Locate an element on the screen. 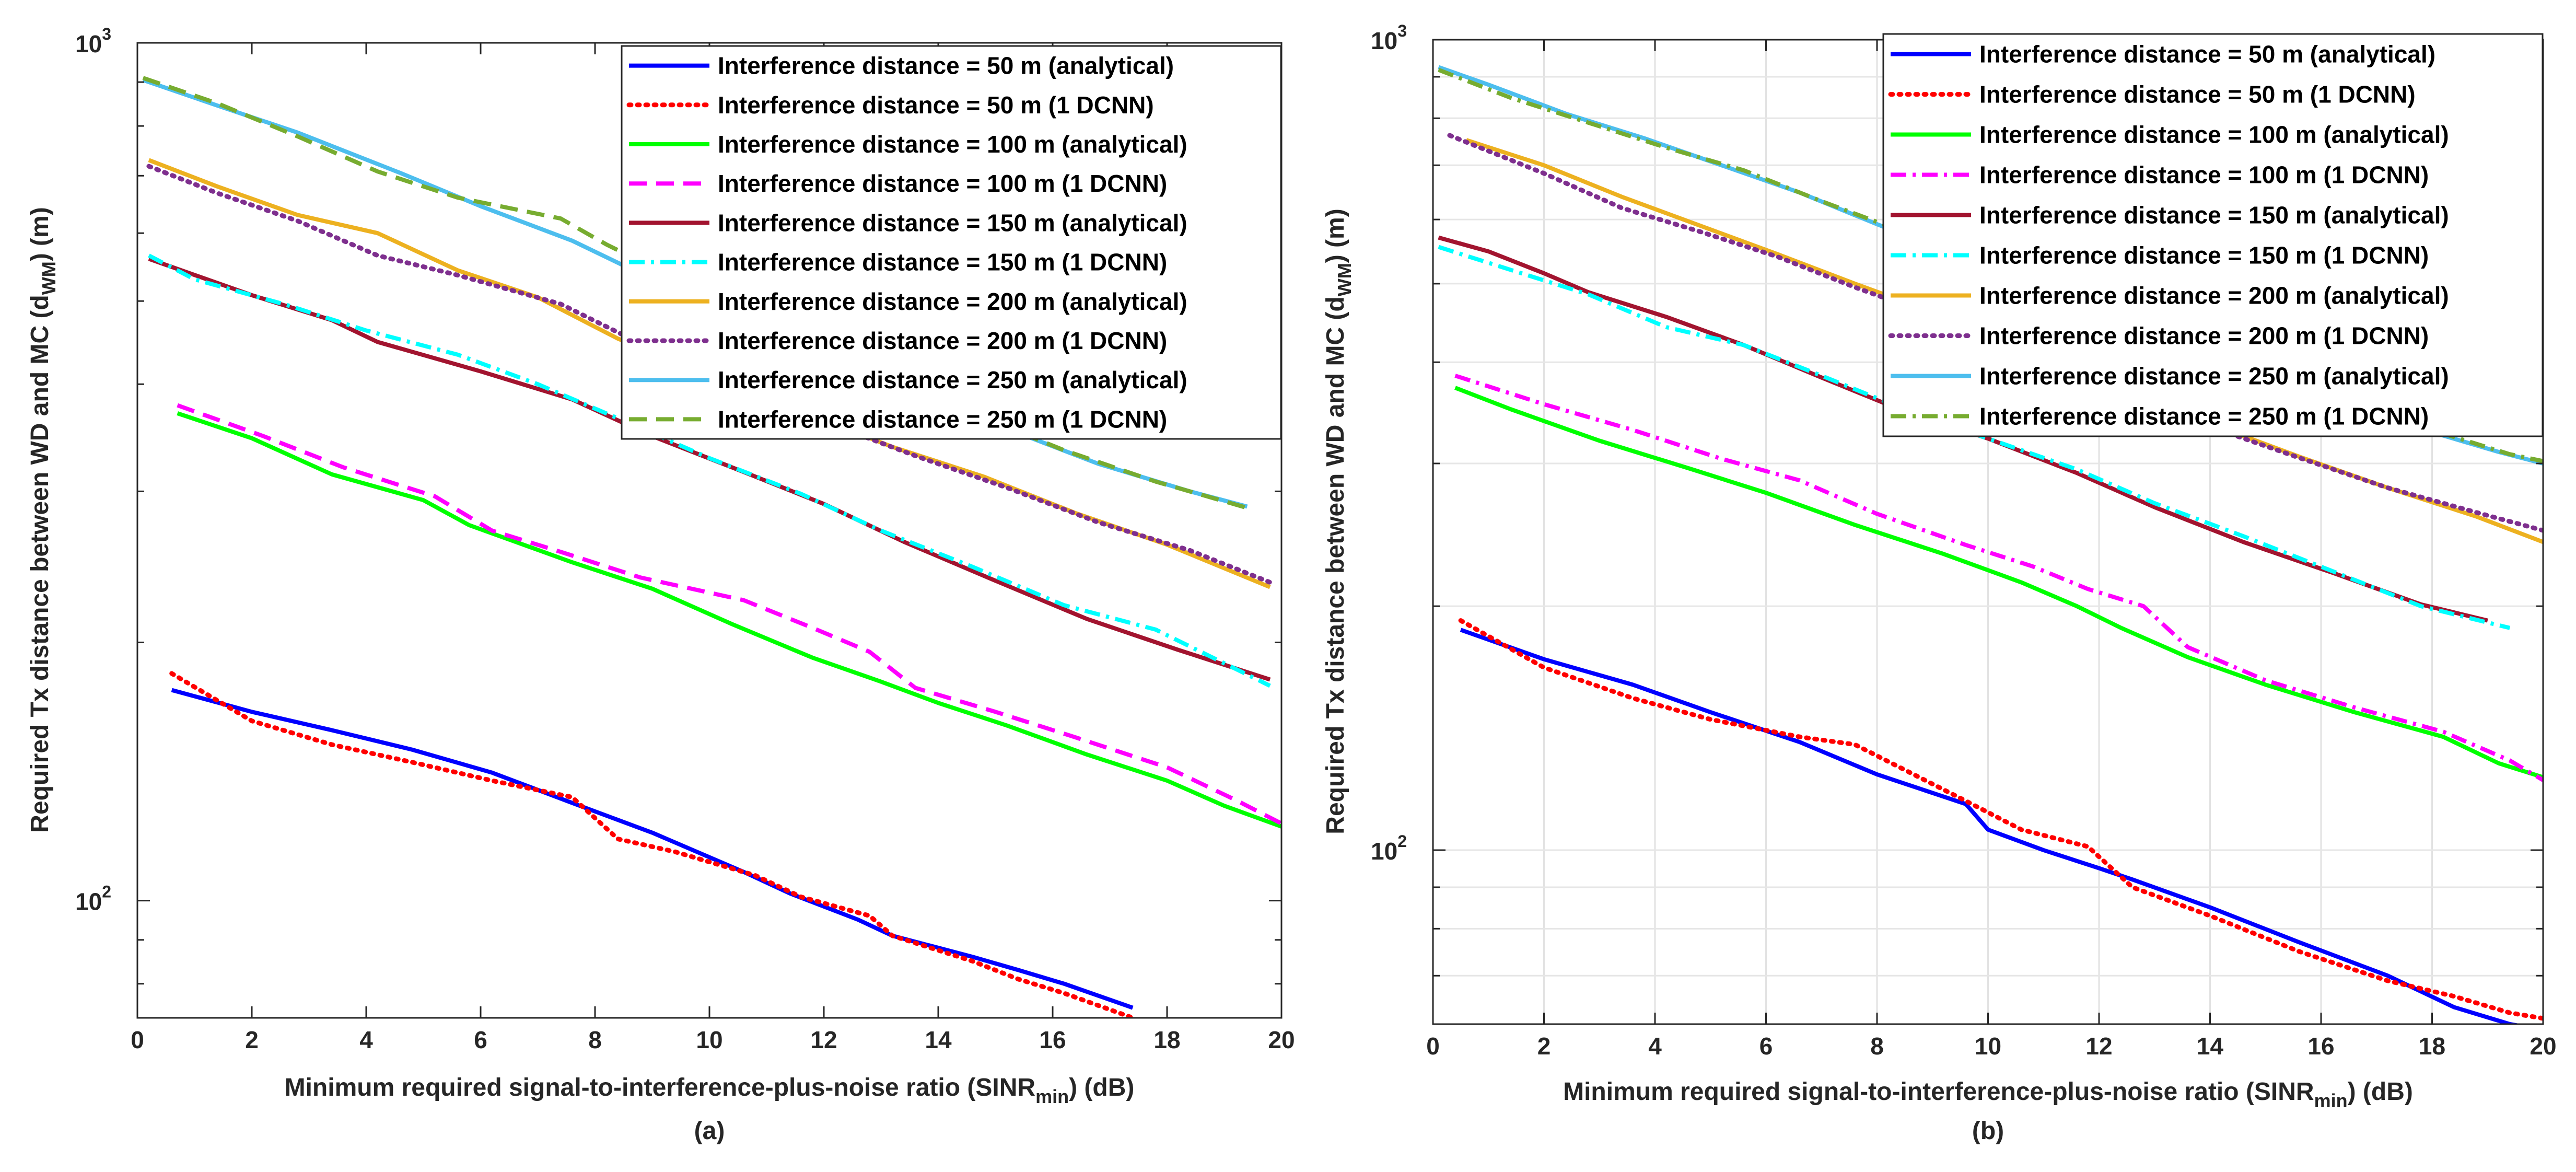 The image size is (2576, 1172). panel-label: (b) is located at coordinates (1988, 1131).